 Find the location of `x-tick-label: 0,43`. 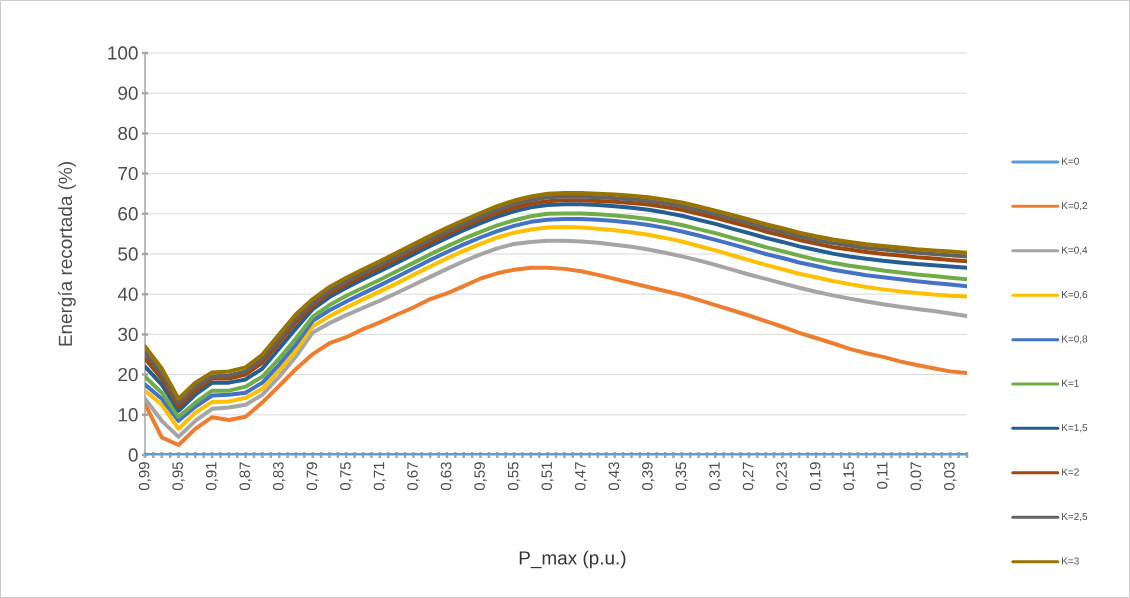

x-tick-label: 0,43 is located at coordinates (614, 476).